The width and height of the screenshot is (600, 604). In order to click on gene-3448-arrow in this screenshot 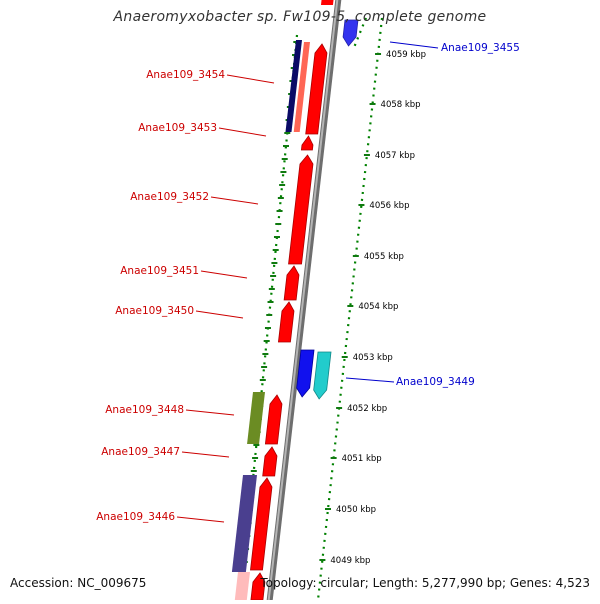, I will do `click(273, 419)`.